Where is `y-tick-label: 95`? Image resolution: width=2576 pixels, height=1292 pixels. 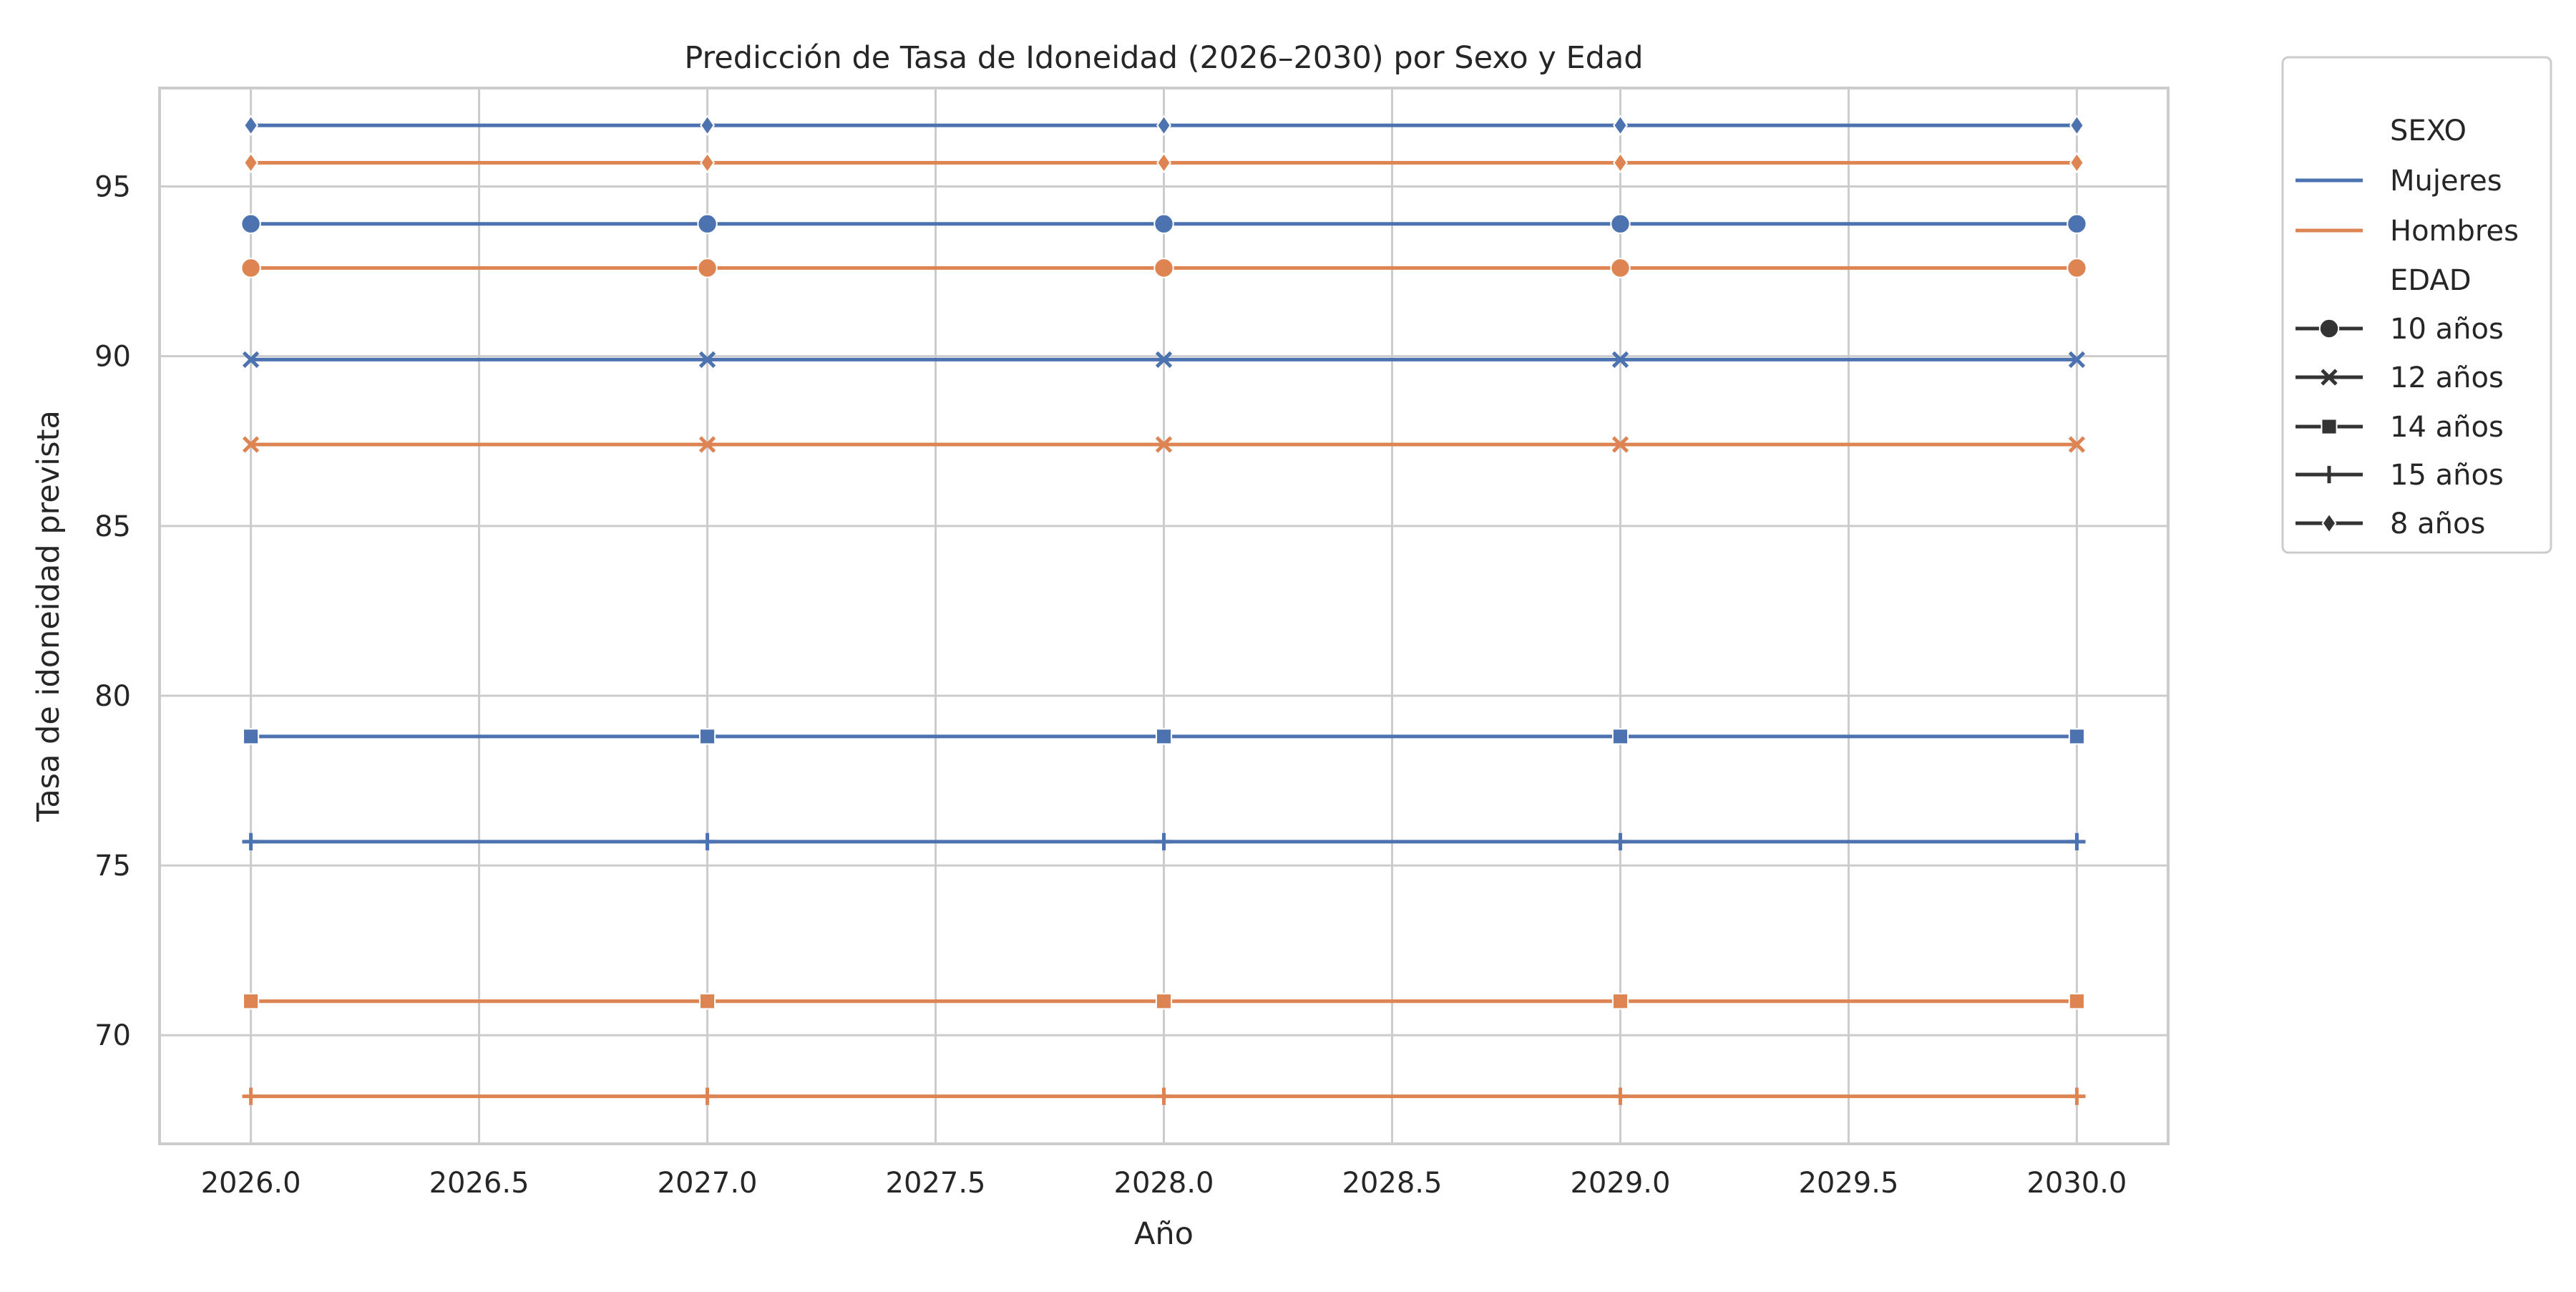 y-tick-label: 95 is located at coordinates (112, 187).